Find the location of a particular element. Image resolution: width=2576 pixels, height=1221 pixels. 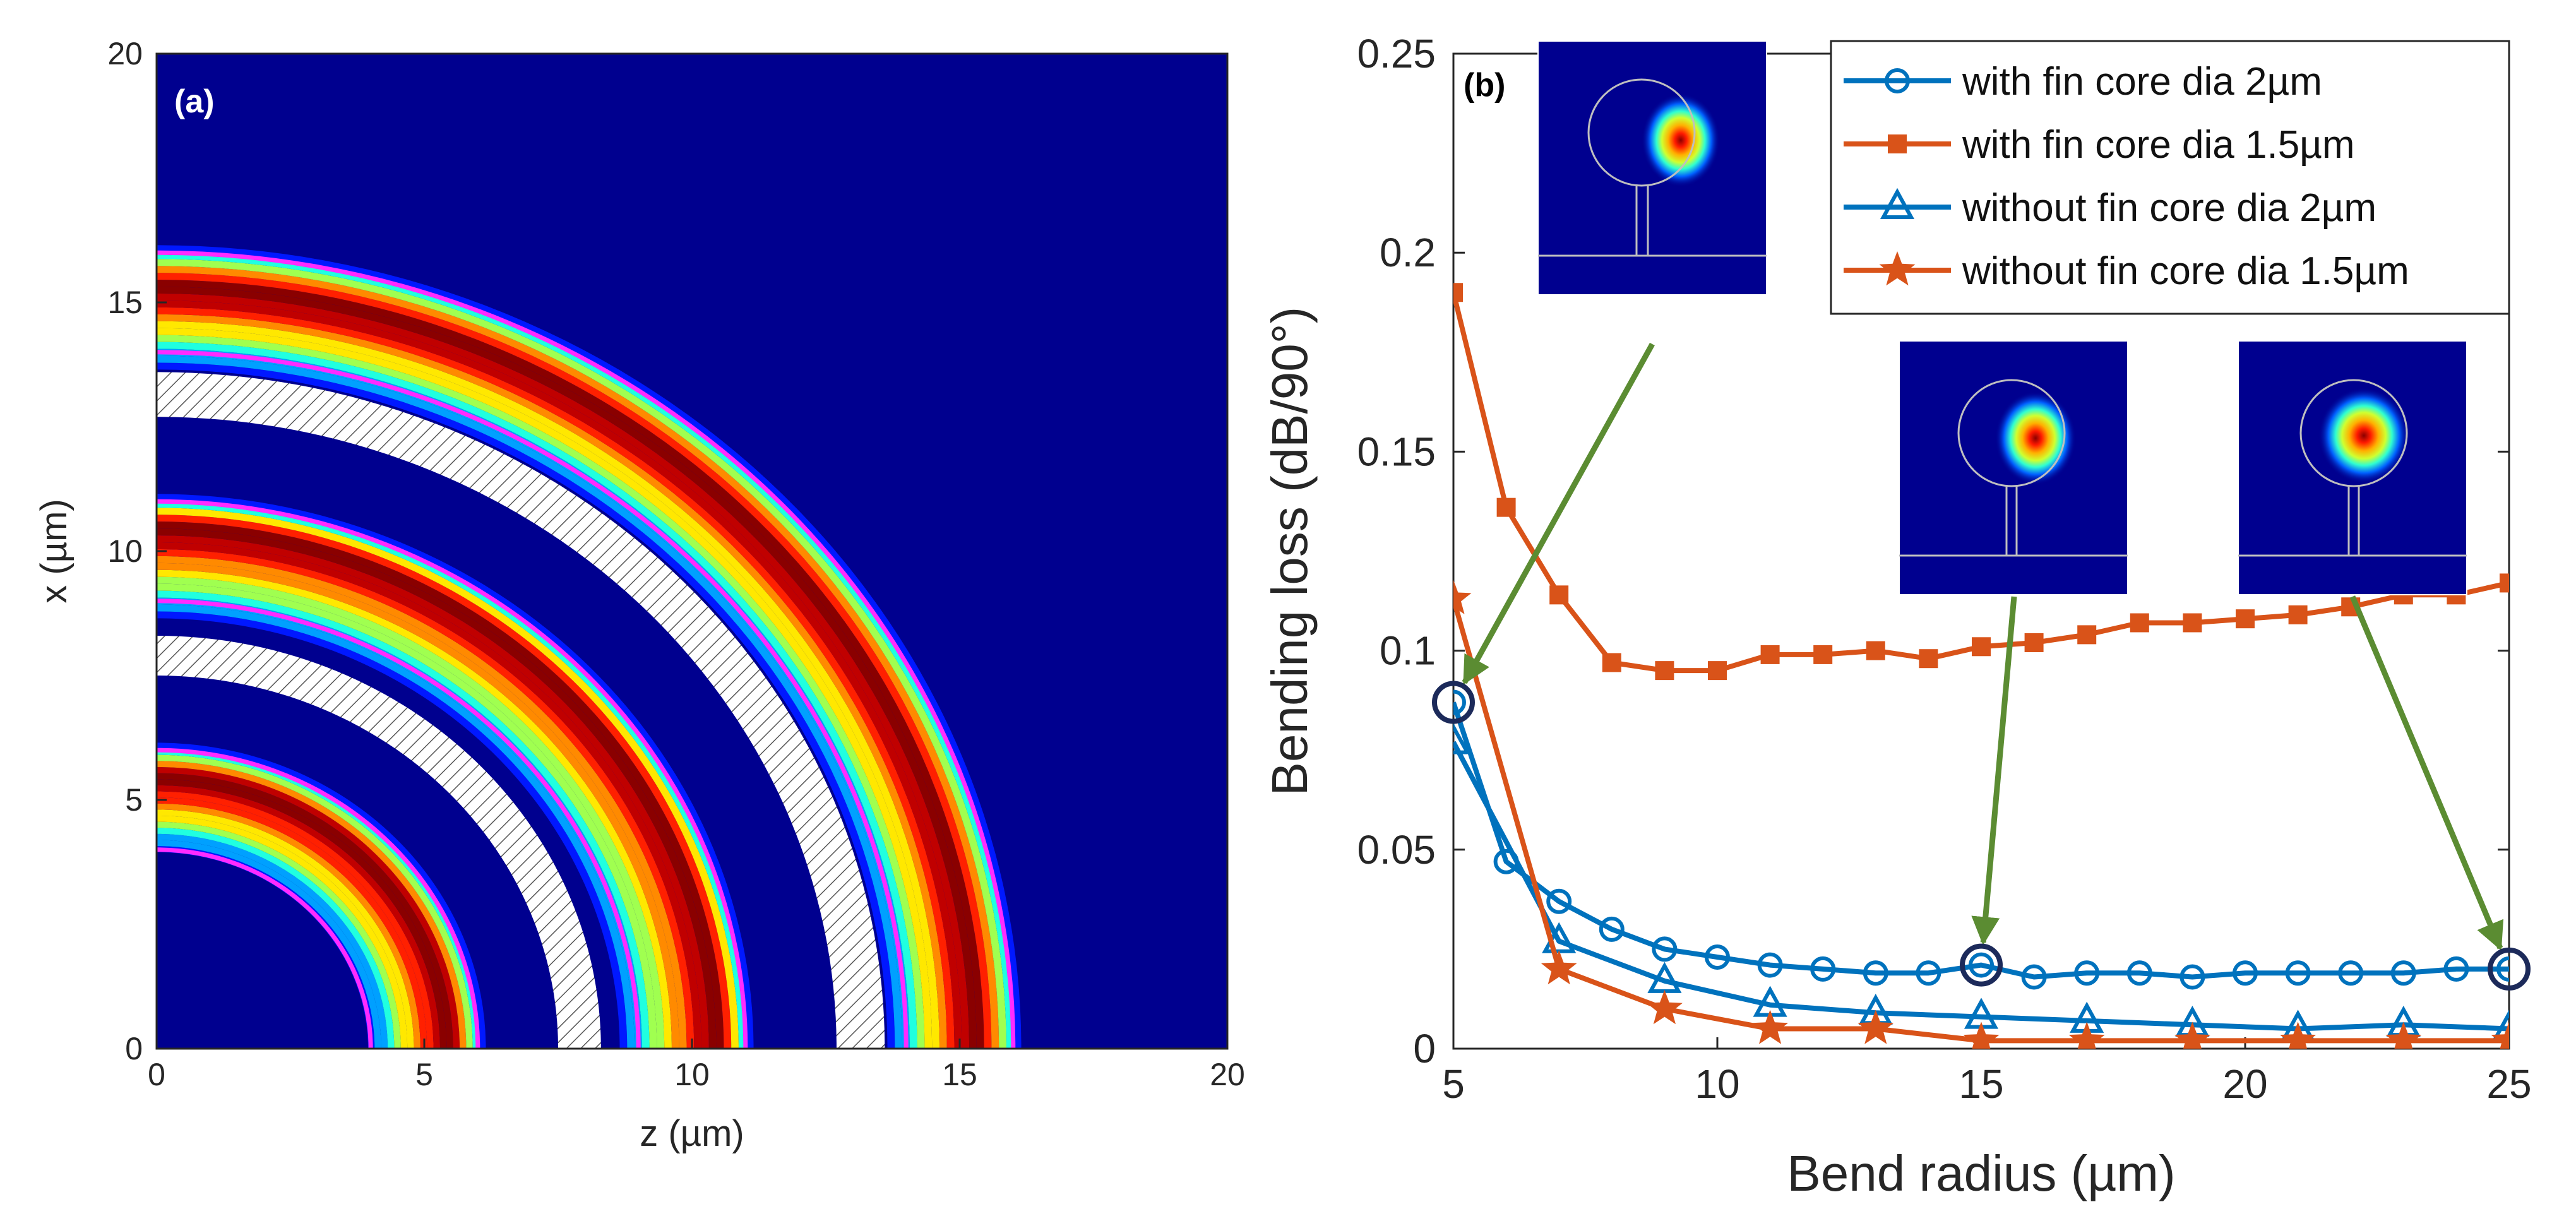

panel-a-label: (a) is located at coordinates (194, 101).